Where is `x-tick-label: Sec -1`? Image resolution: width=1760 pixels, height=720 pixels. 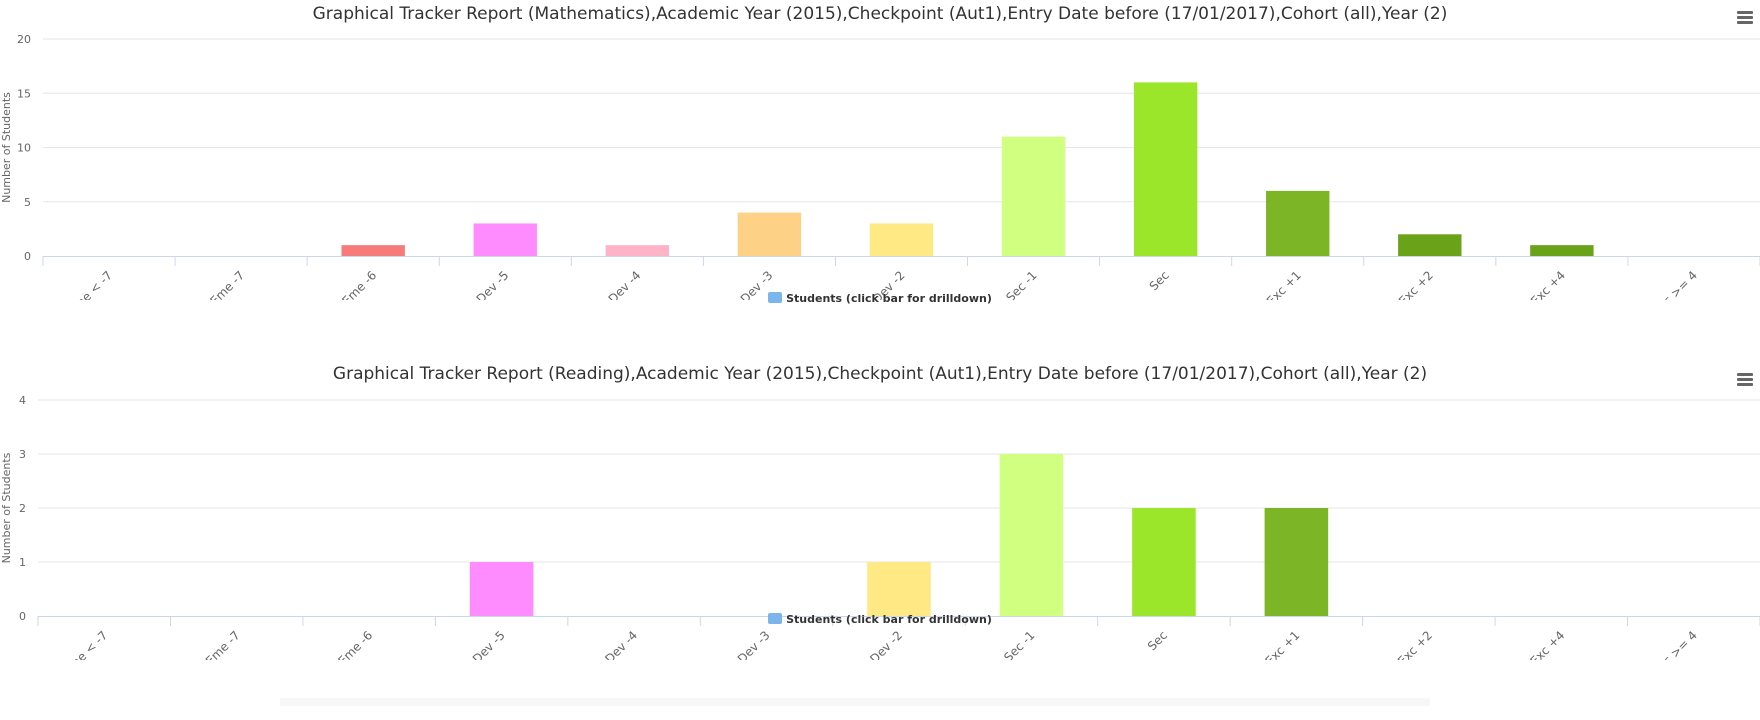 x-tick-label: Sec -1 is located at coordinates (1019, 644).